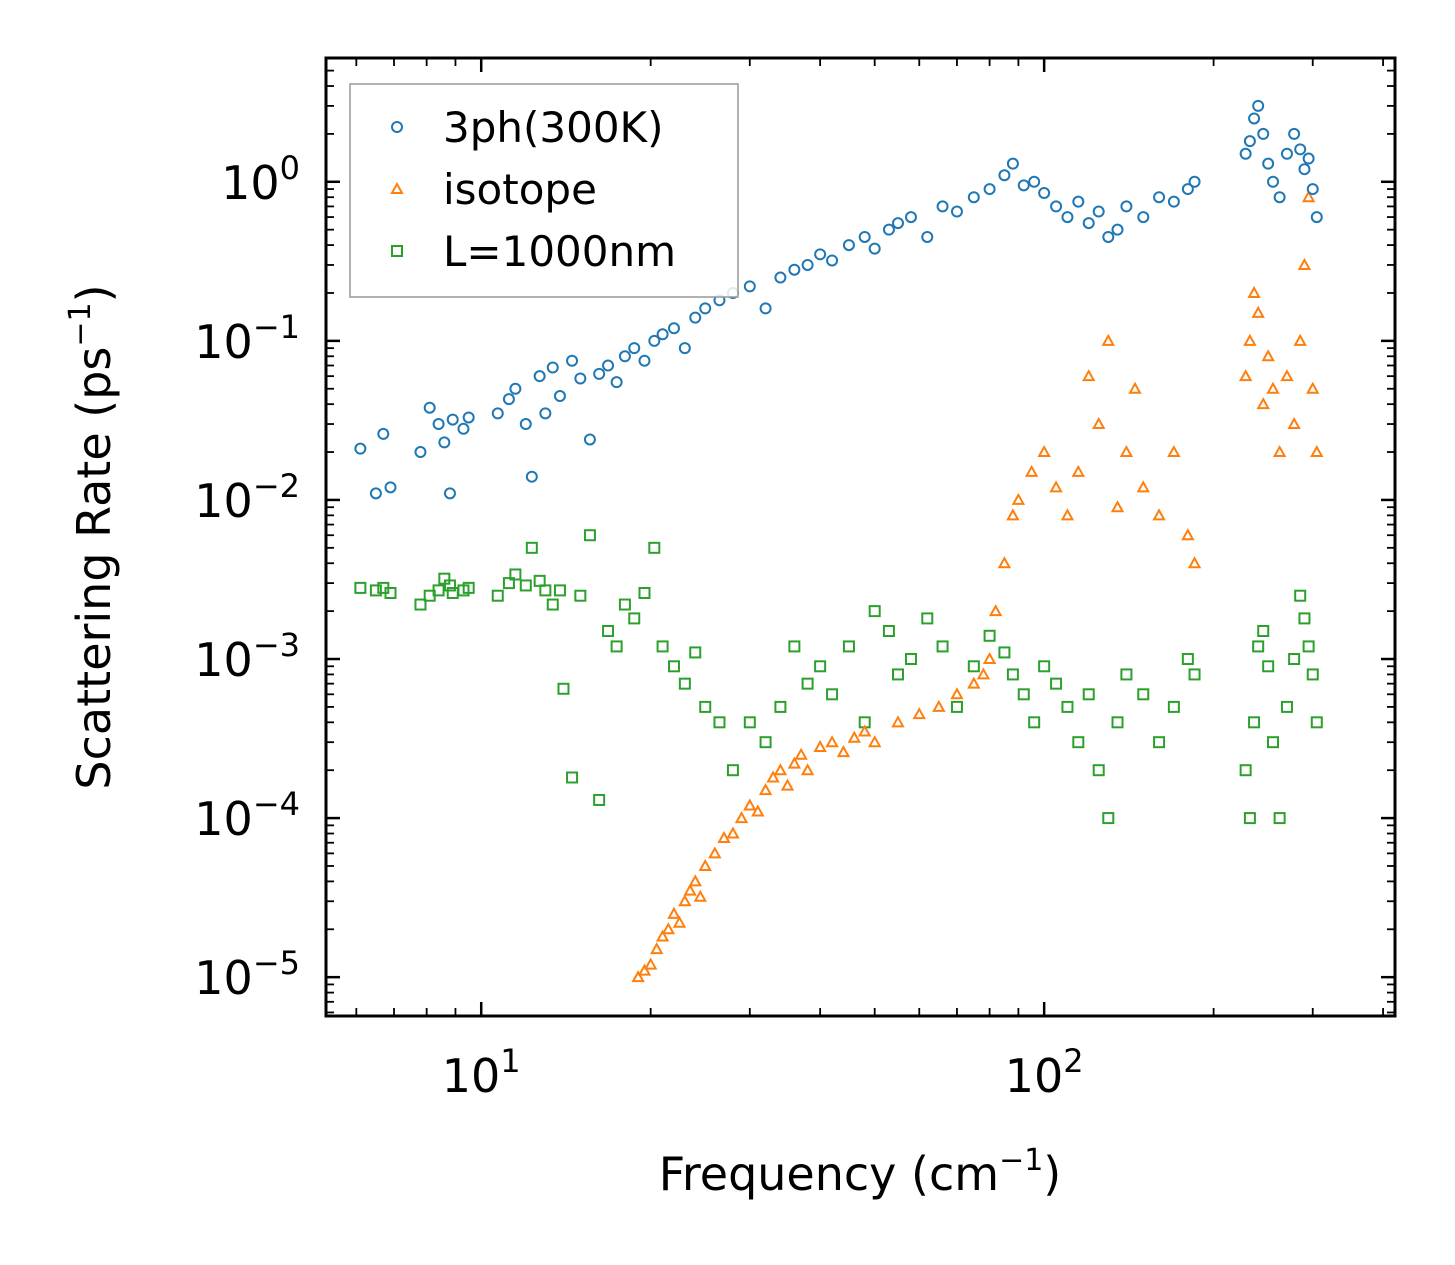  What do you see at coordinates (92, 536) in the screenshot?
I see `y-axis-title: Scattering Rate (ps−1)` at bounding box center [92, 536].